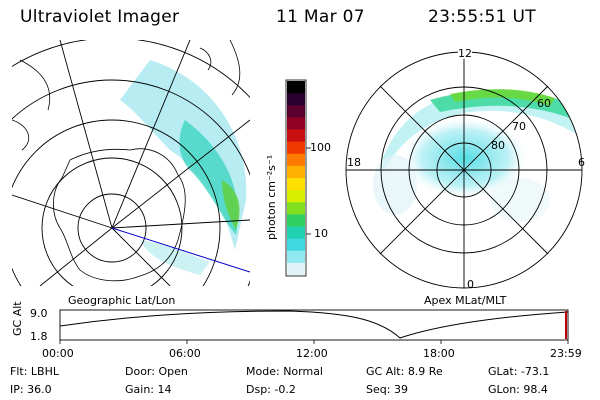 The height and width of the screenshot is (400, 600). Describe the element at coordinates (321, 233) in the screenshot. I see `colorbar-tick-label-10: 10` at that location.